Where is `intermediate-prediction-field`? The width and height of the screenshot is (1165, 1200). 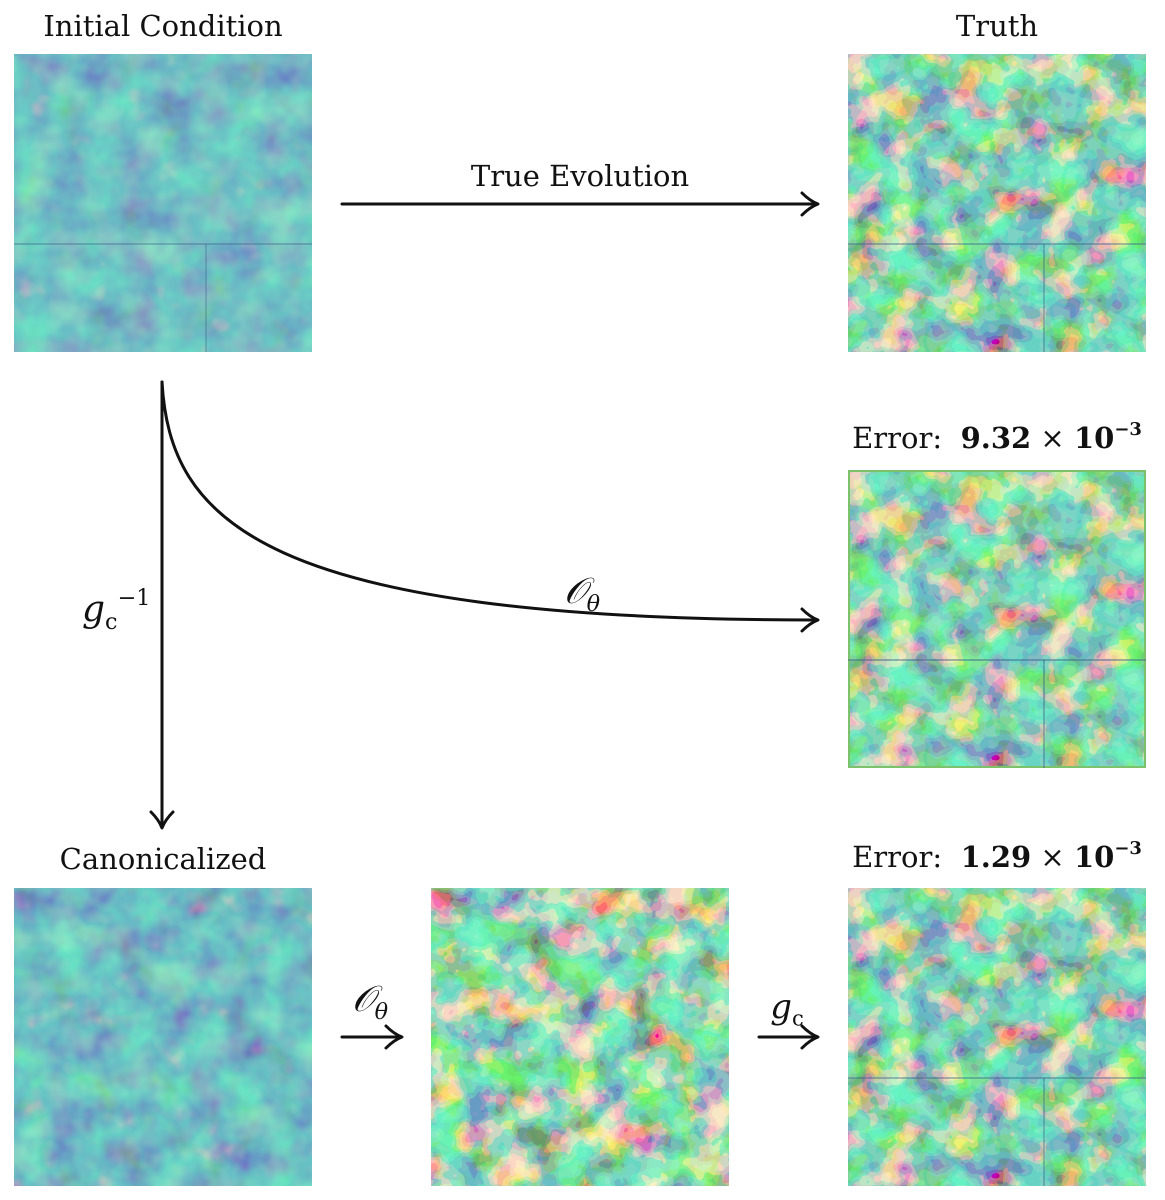
intermediate-prediction-field is located at coordinates (580, 1037).